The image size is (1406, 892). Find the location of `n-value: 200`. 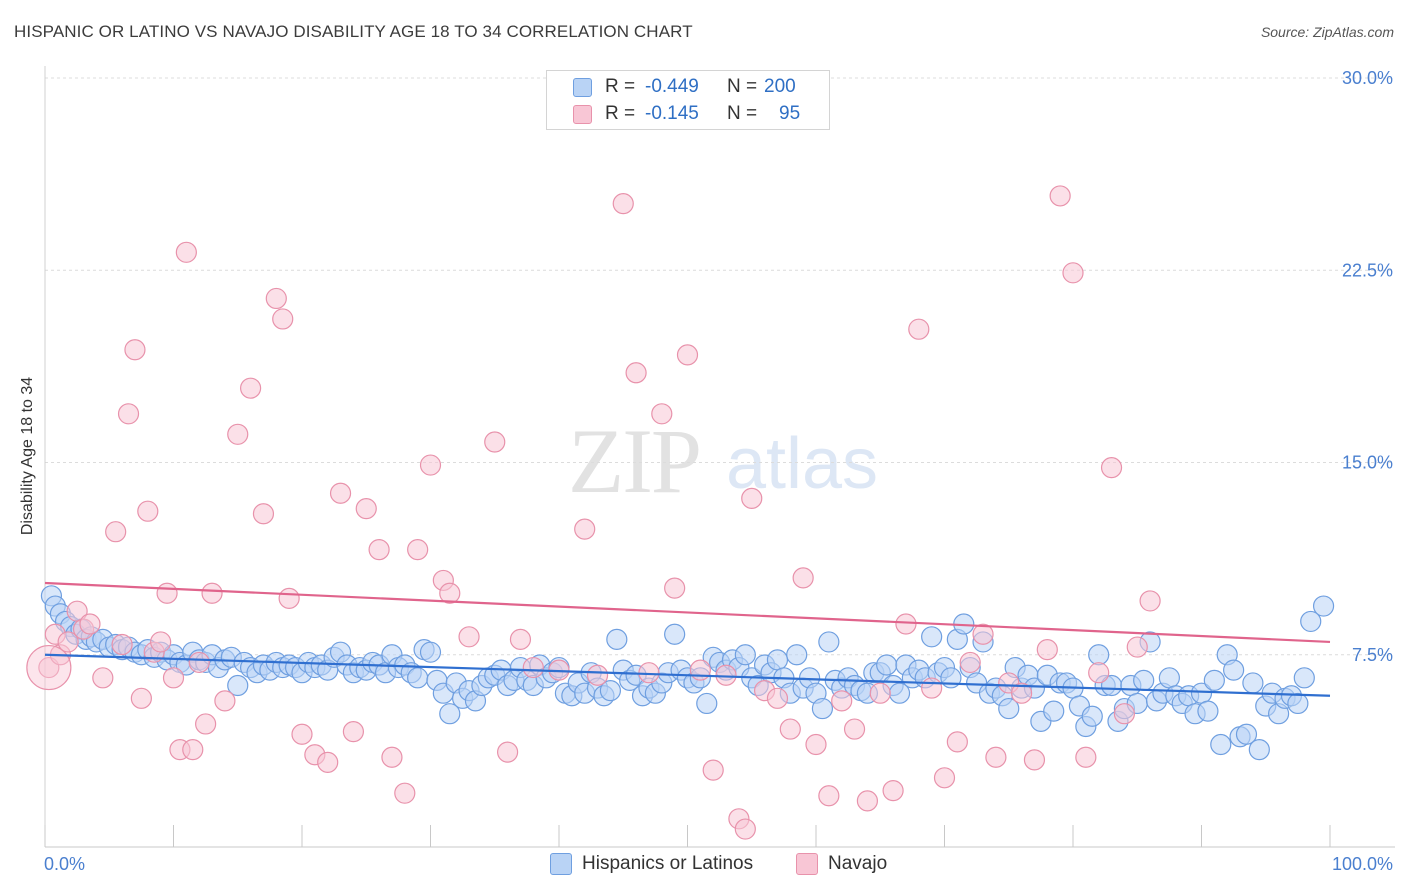

n-value: 200 is located at coordinates (780, 86).